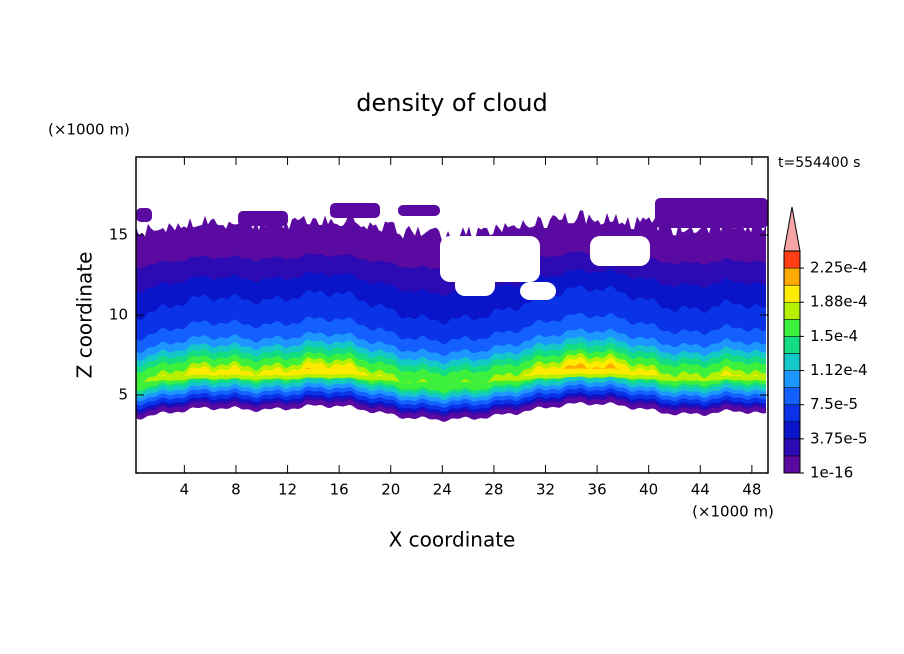 The width and height of the screenshot is (904, 654). Describe the element at coordinates (89, 130) in the screenshot. I see `y-unit: (×1000 m)` at that location.